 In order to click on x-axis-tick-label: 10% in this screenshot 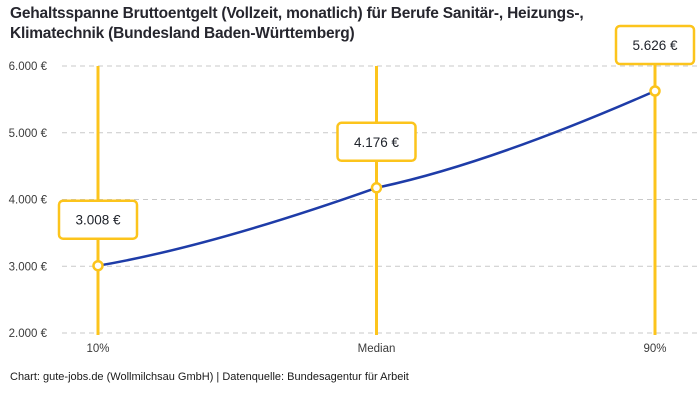, I will do `click(97, 349)`.